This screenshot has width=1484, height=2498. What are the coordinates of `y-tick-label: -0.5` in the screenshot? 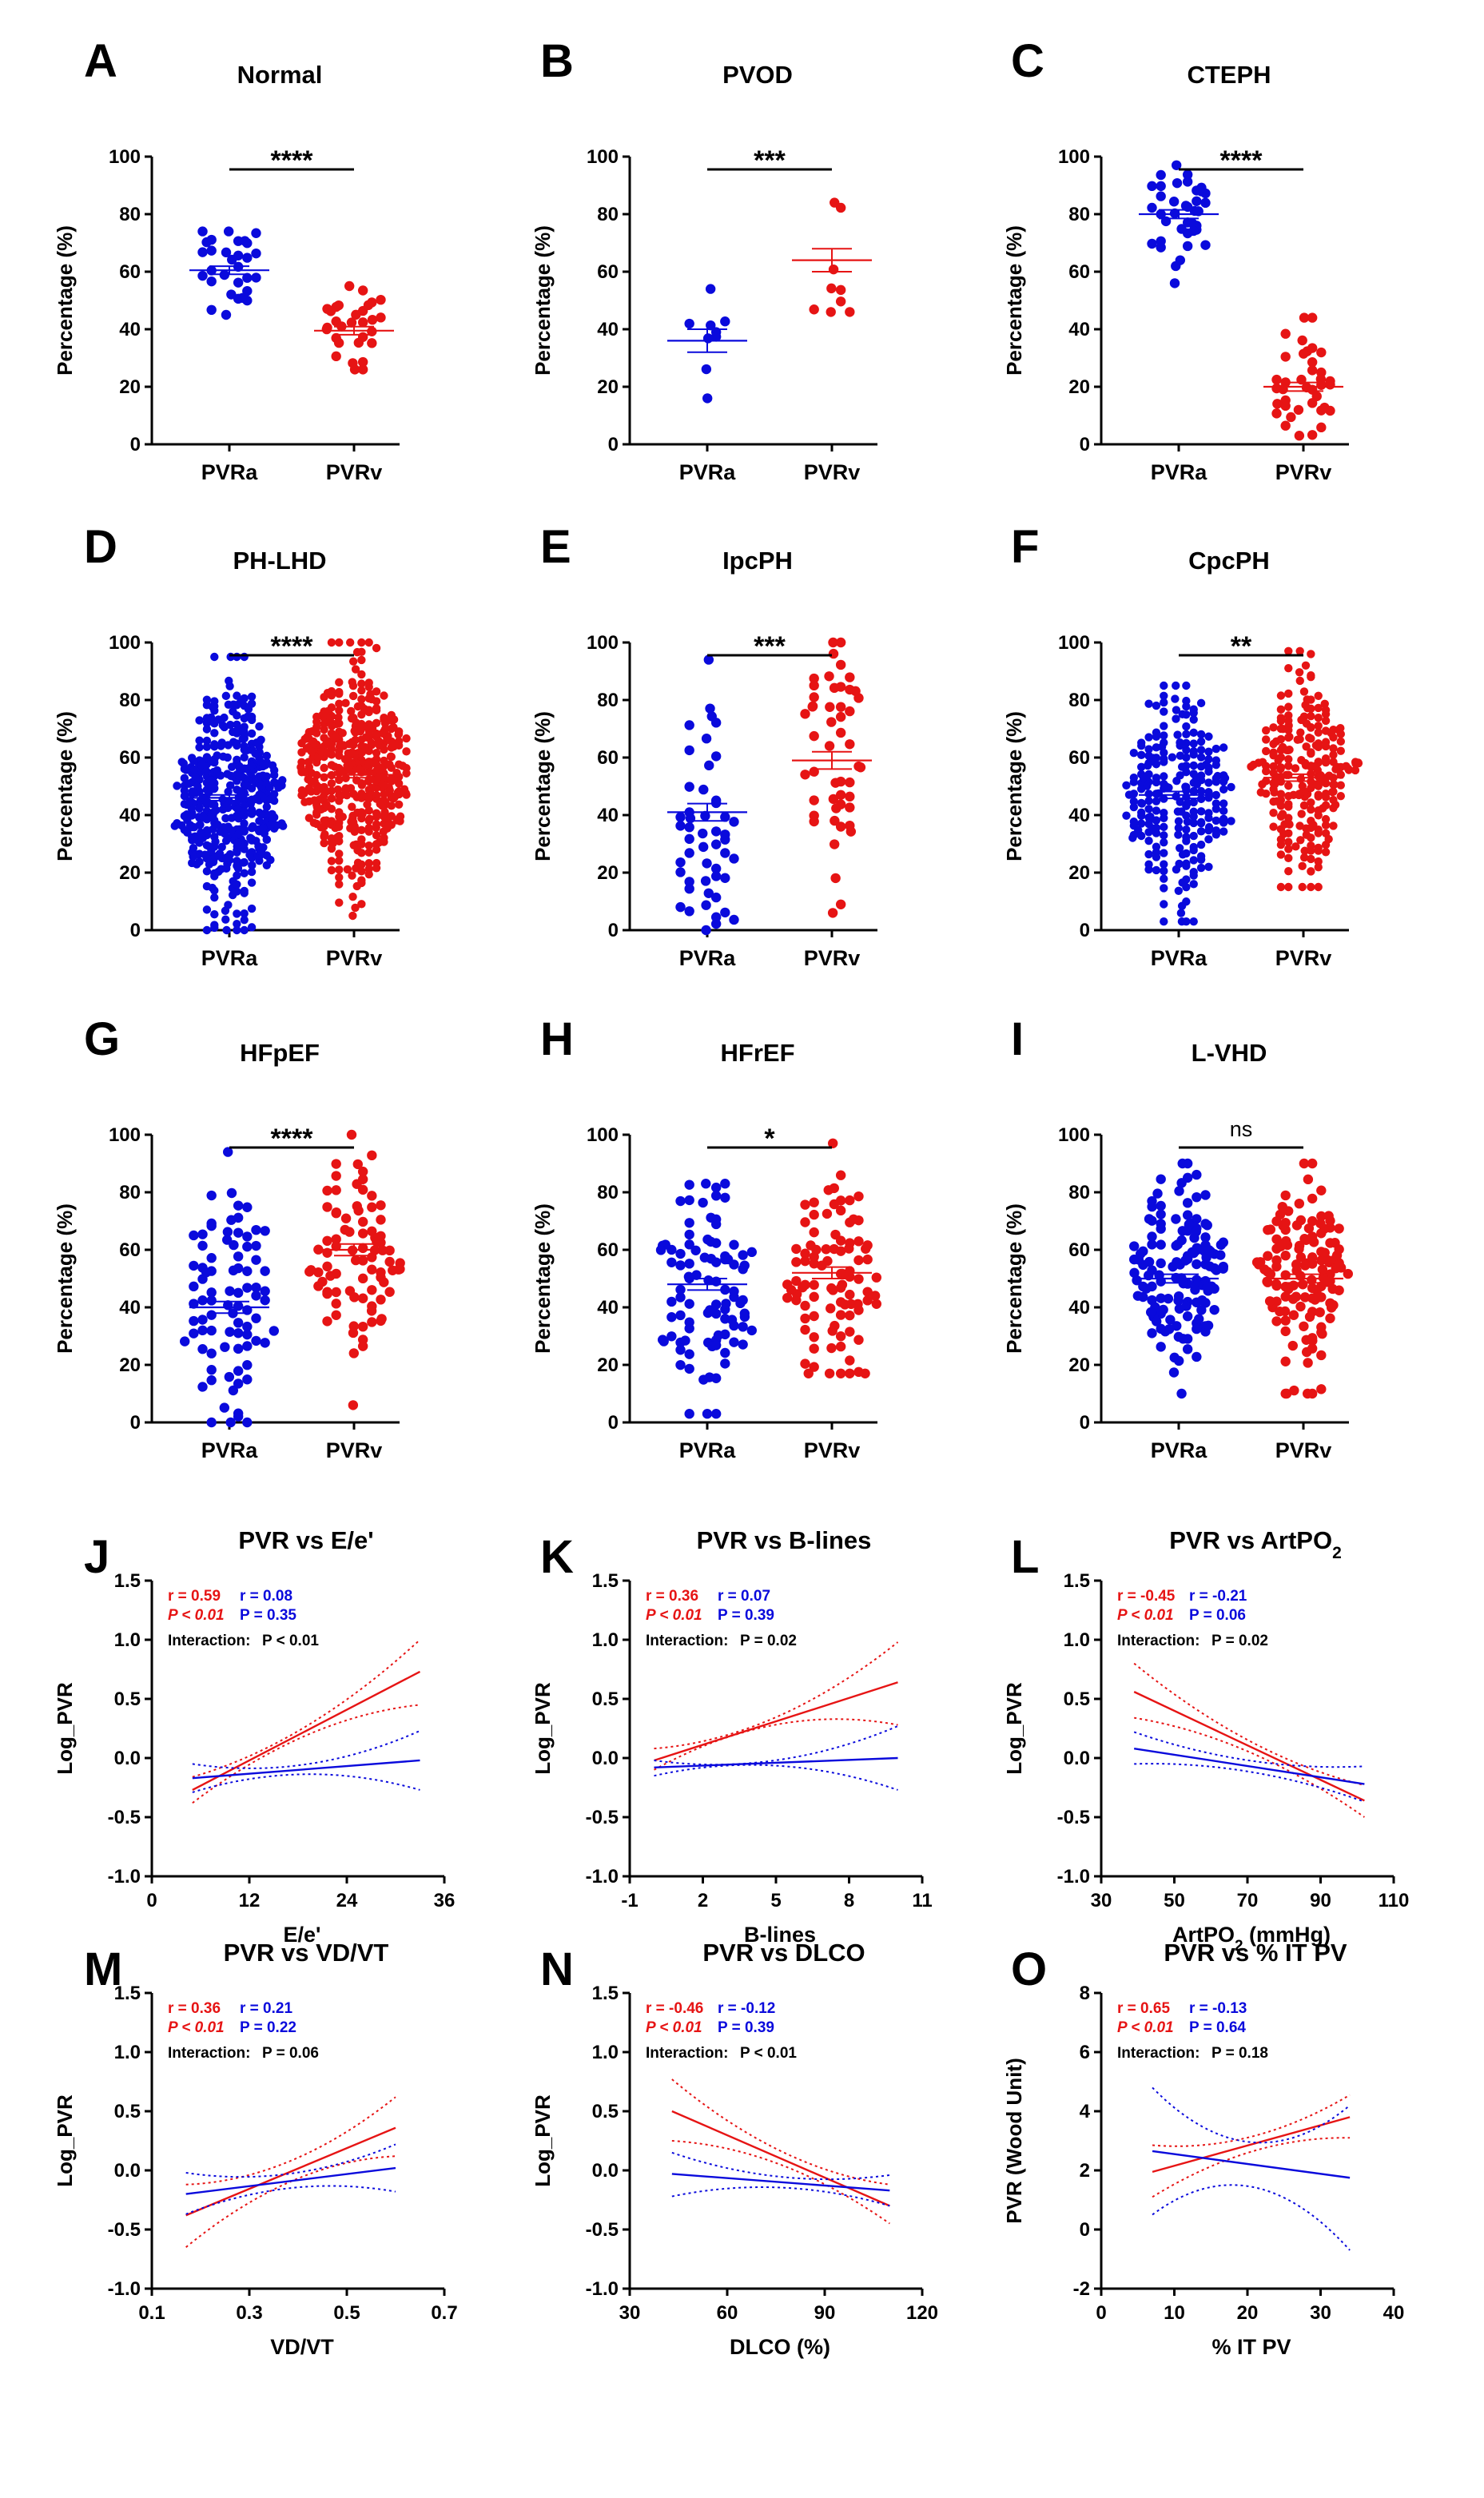 It's located at (1073, 1817).